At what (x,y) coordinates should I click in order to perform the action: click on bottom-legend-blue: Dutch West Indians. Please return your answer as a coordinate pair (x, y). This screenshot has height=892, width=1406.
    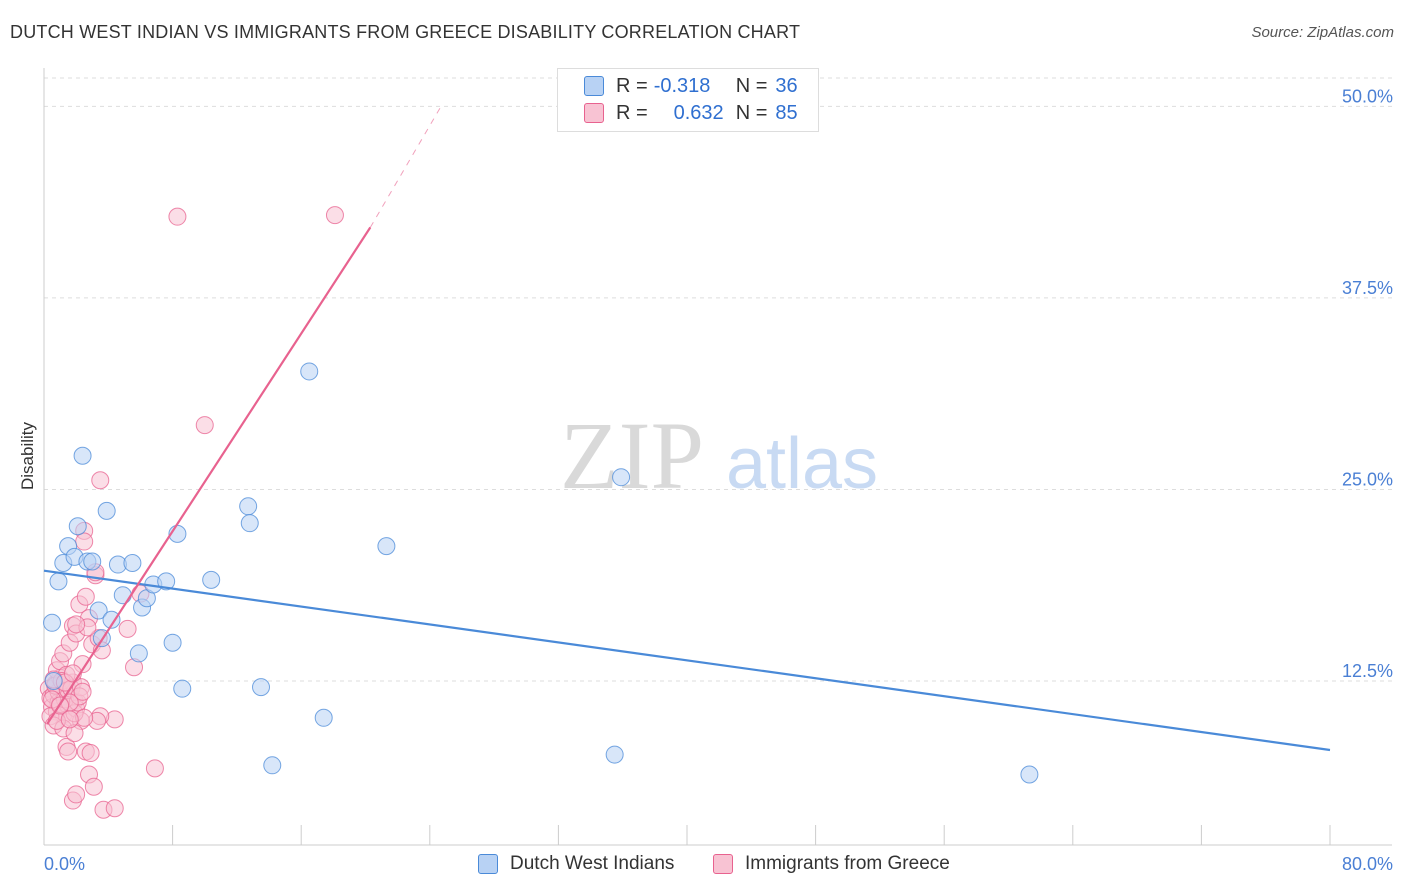
    Looking at the image, I should click on (576, 864).